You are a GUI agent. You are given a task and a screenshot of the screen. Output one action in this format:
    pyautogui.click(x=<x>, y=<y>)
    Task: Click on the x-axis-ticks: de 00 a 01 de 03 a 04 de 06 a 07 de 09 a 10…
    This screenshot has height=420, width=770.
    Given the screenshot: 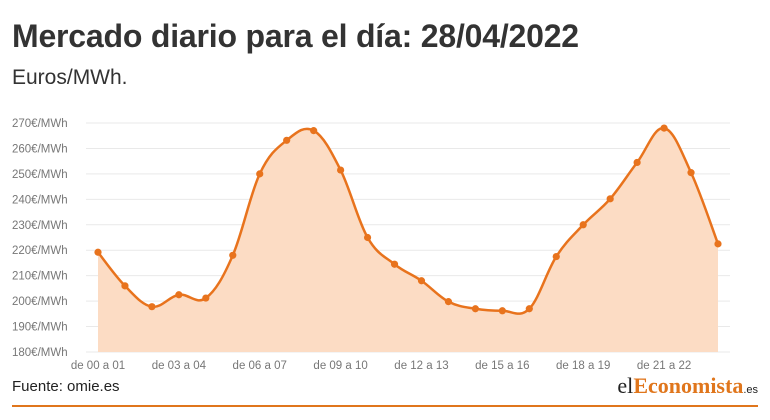 What is the action you would take?
    pyautogui.click(x=381, y=366)
    